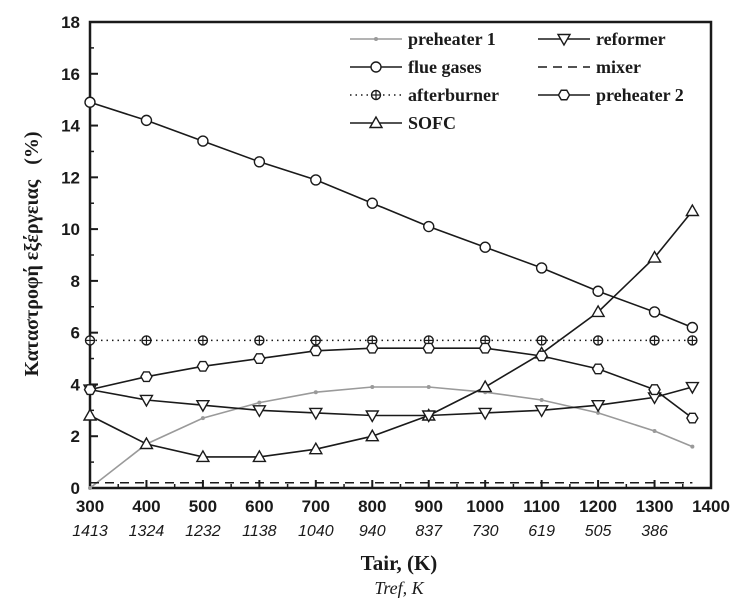 The width and height of the screenshot is (735, 604). Describe the element at coordinates (655, 506) in the screenshot. I see `x-tick-label: 1300` at that location.